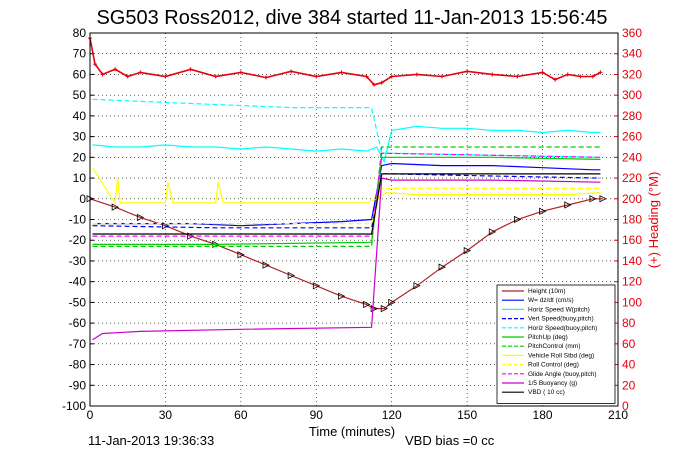  I want to click on legend-label: Glide Angle (buoy,pitch), so click(562, 374).